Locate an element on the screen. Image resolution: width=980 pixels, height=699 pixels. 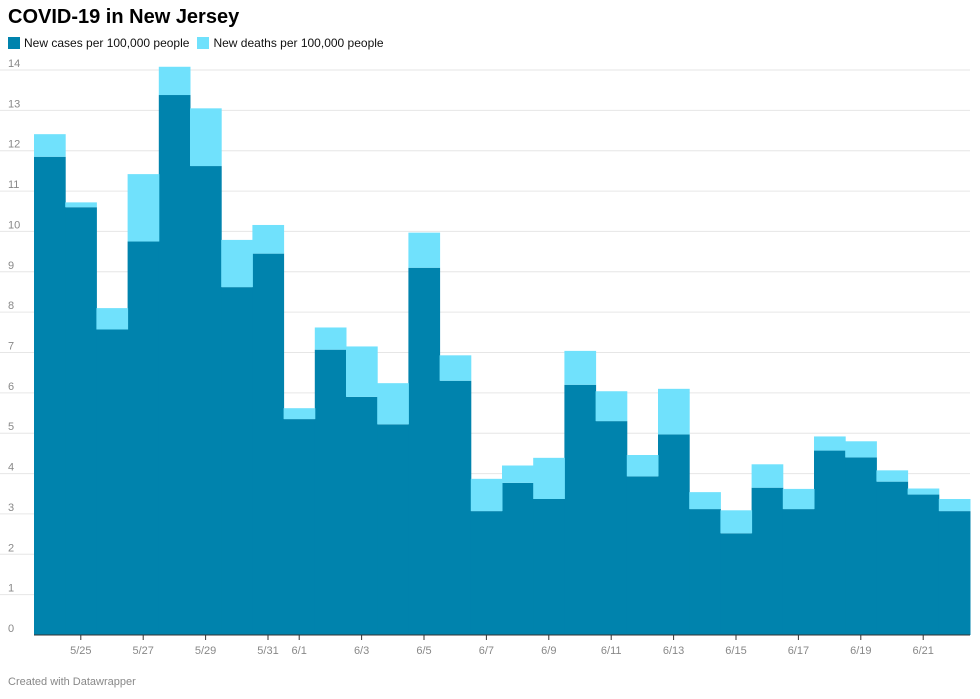
legend-item-cases: New cases per 100,000 people is located at coordinates (98, 43).